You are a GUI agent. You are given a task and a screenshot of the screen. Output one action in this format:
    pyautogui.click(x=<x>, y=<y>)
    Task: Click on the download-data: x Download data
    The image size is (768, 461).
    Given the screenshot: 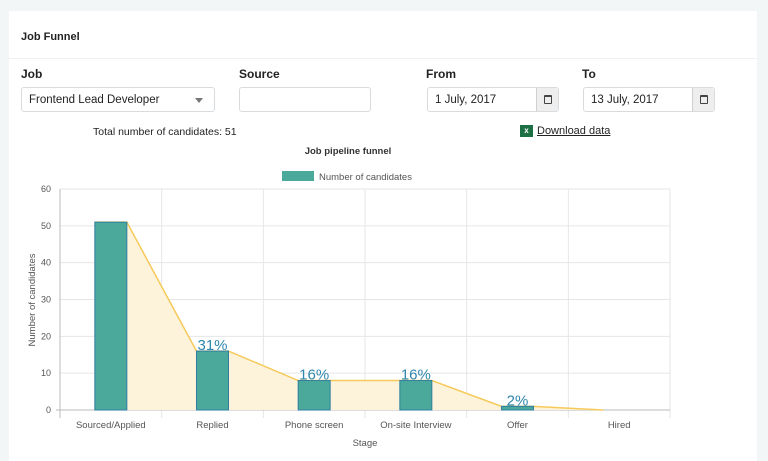 What is the action you would take?
    pyautogui.click(x=565, y=131)
    